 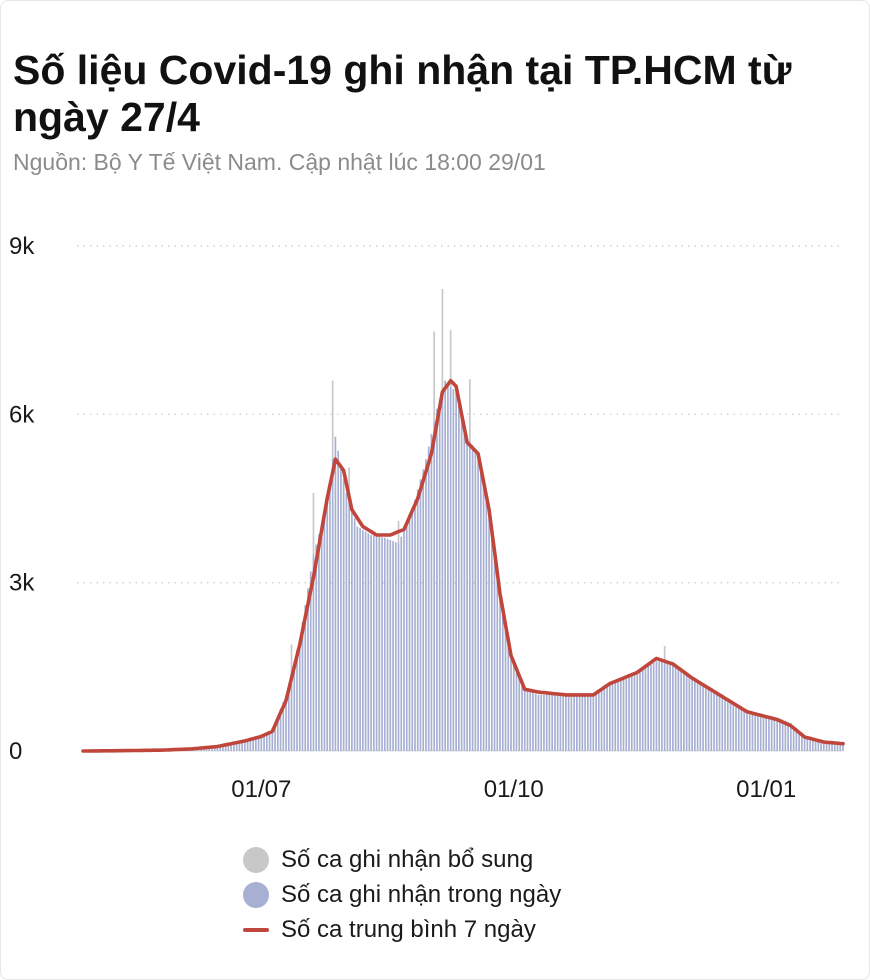 I want to click on x-tick-label: 01/07, so click(x=261, y=789).